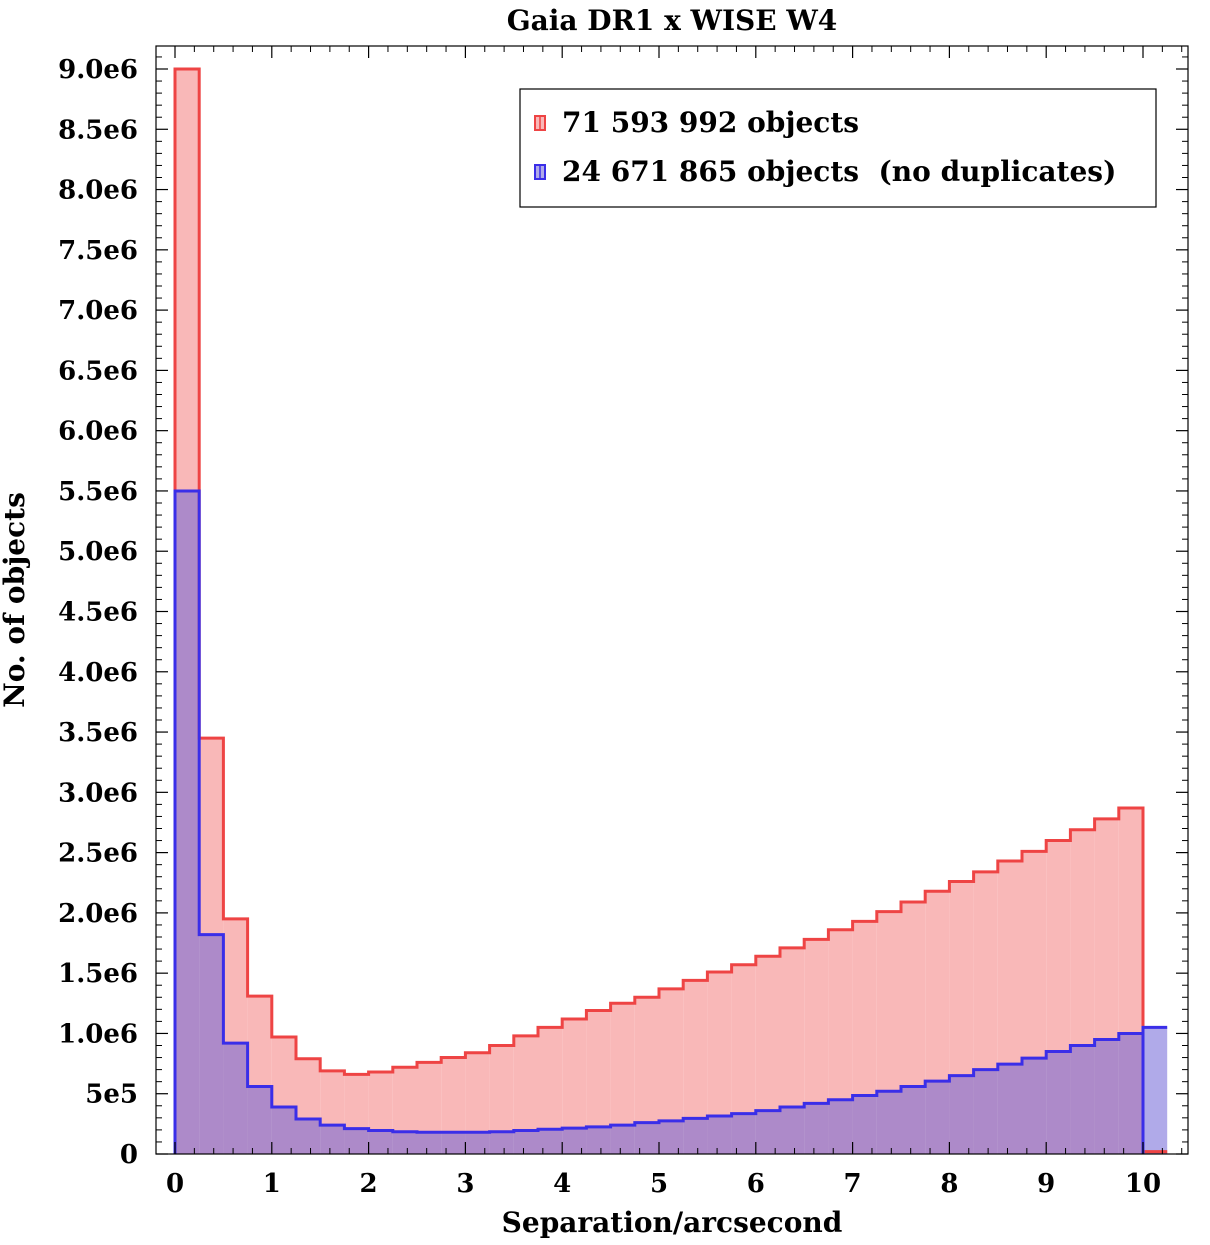 The height and width of the screenshot is (1245, 1210). What do you see at coordinates (98, 974) in the screenshot?
I see `y-tick-label: 1.5e6` at bounding box center [98, 974].